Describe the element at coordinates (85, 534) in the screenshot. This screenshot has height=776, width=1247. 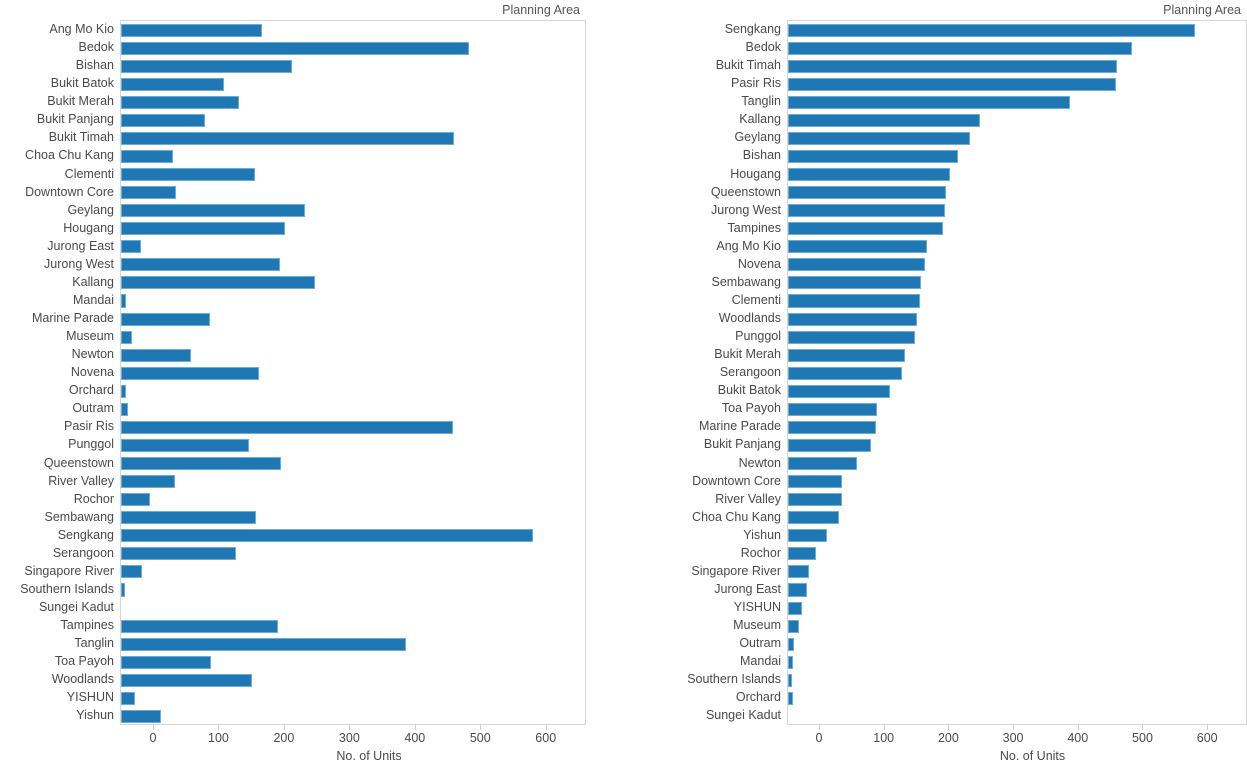
I see `row-label: Sengkang` at that location.